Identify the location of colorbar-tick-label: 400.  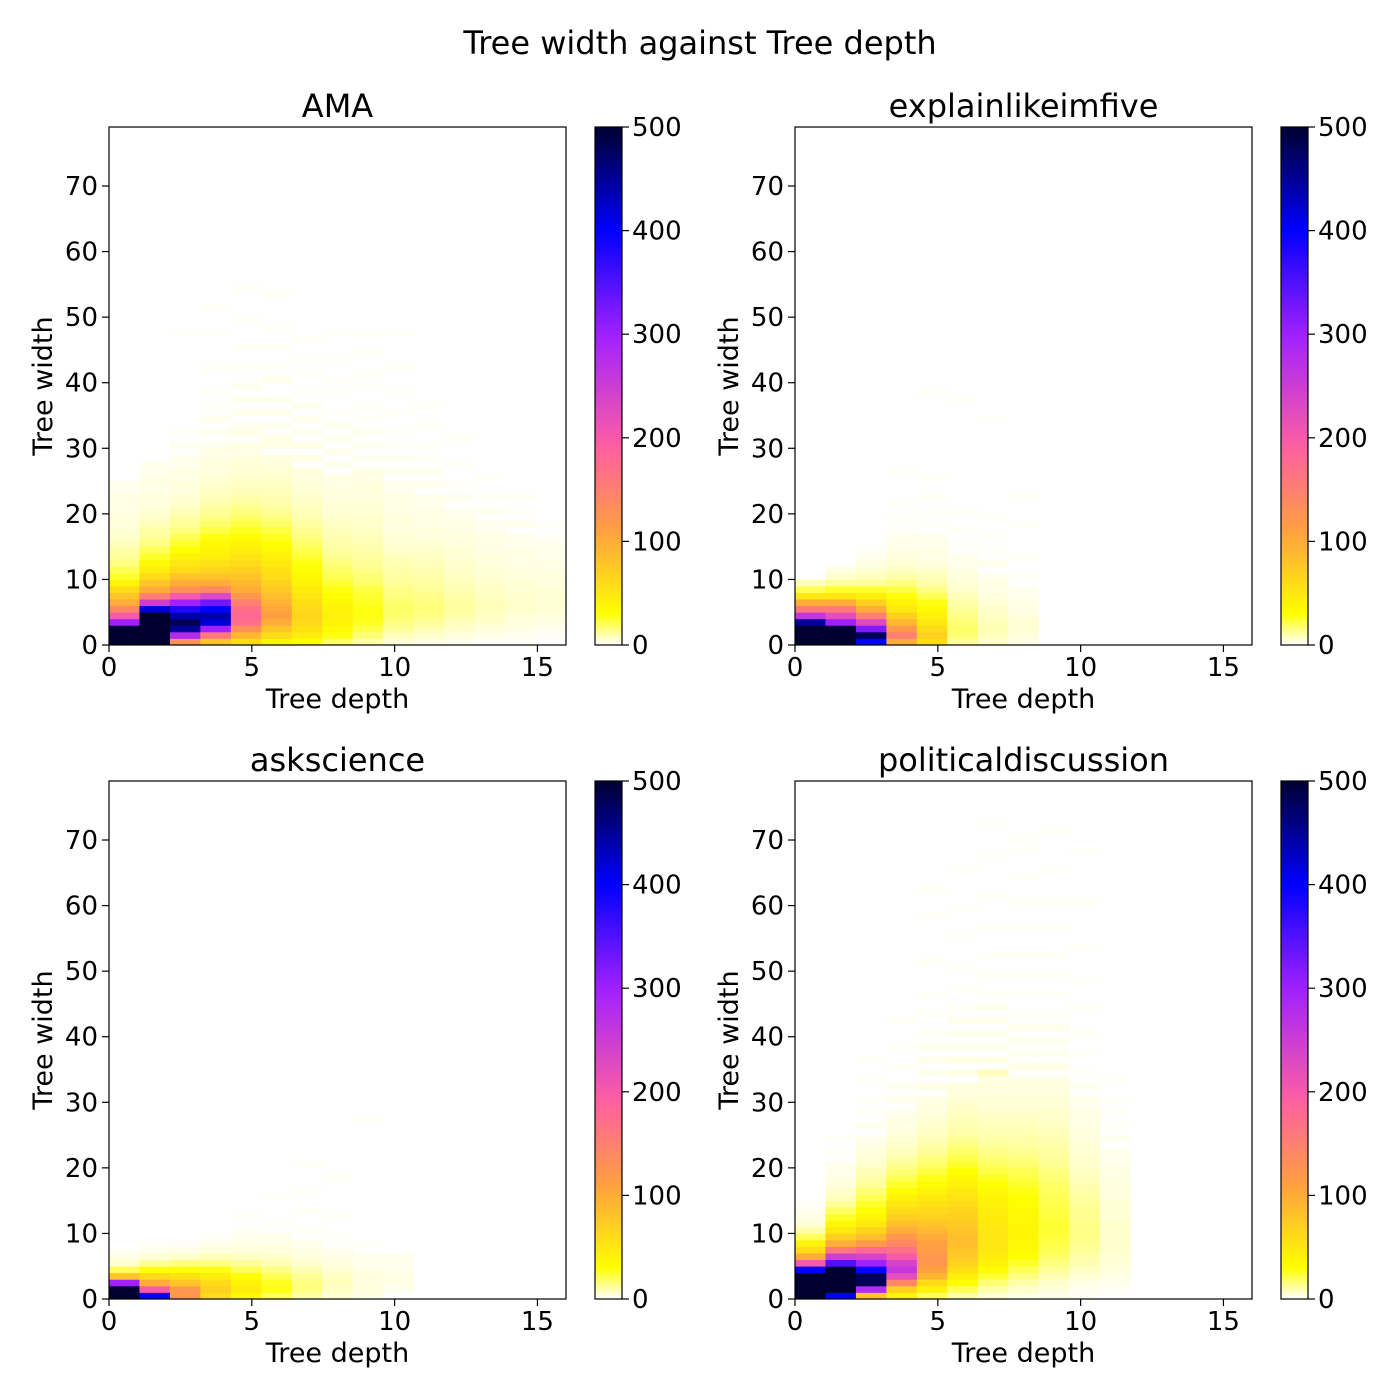
(1343, 232).